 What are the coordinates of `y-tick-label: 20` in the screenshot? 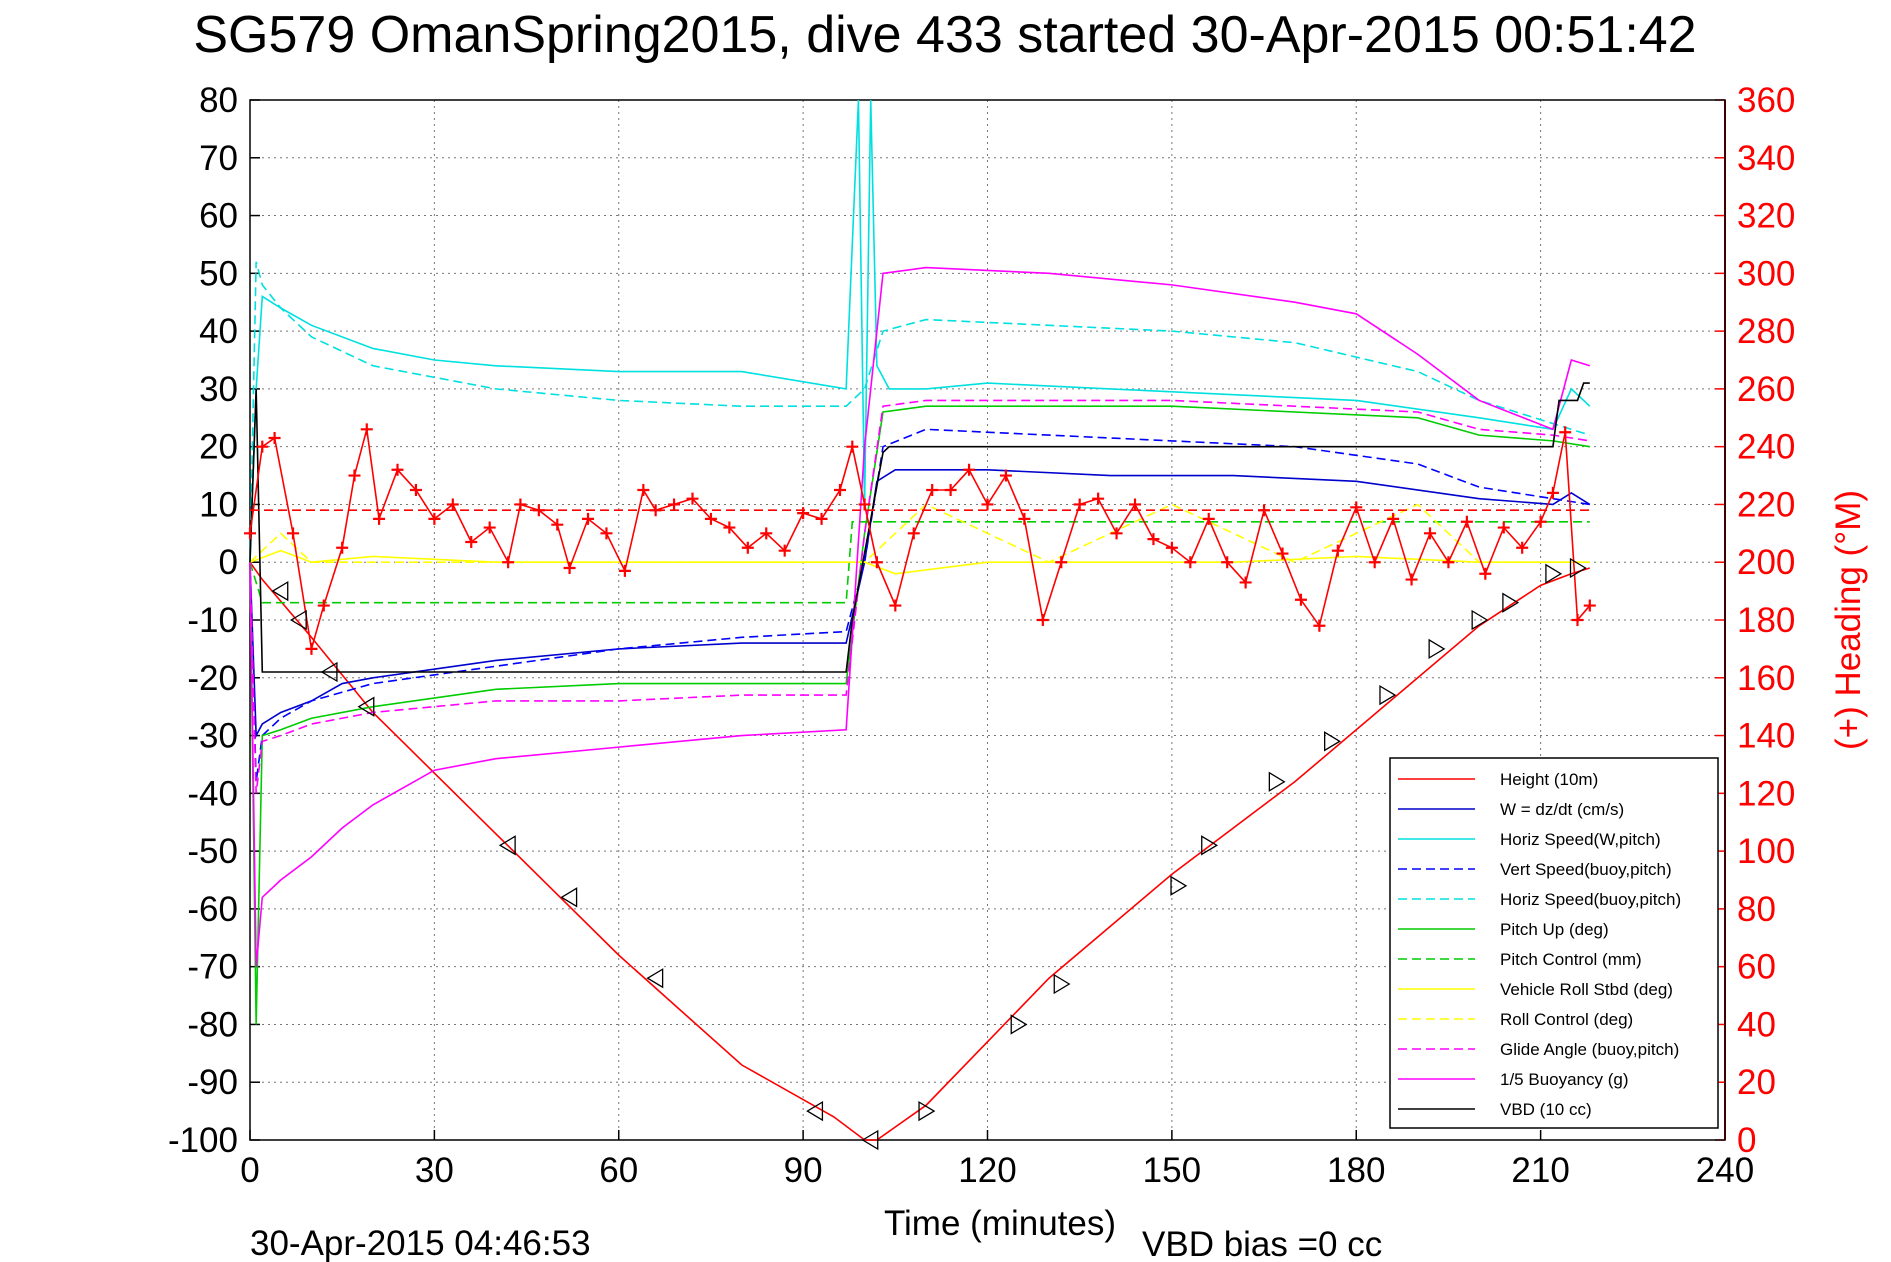 It's located at (218, 447).